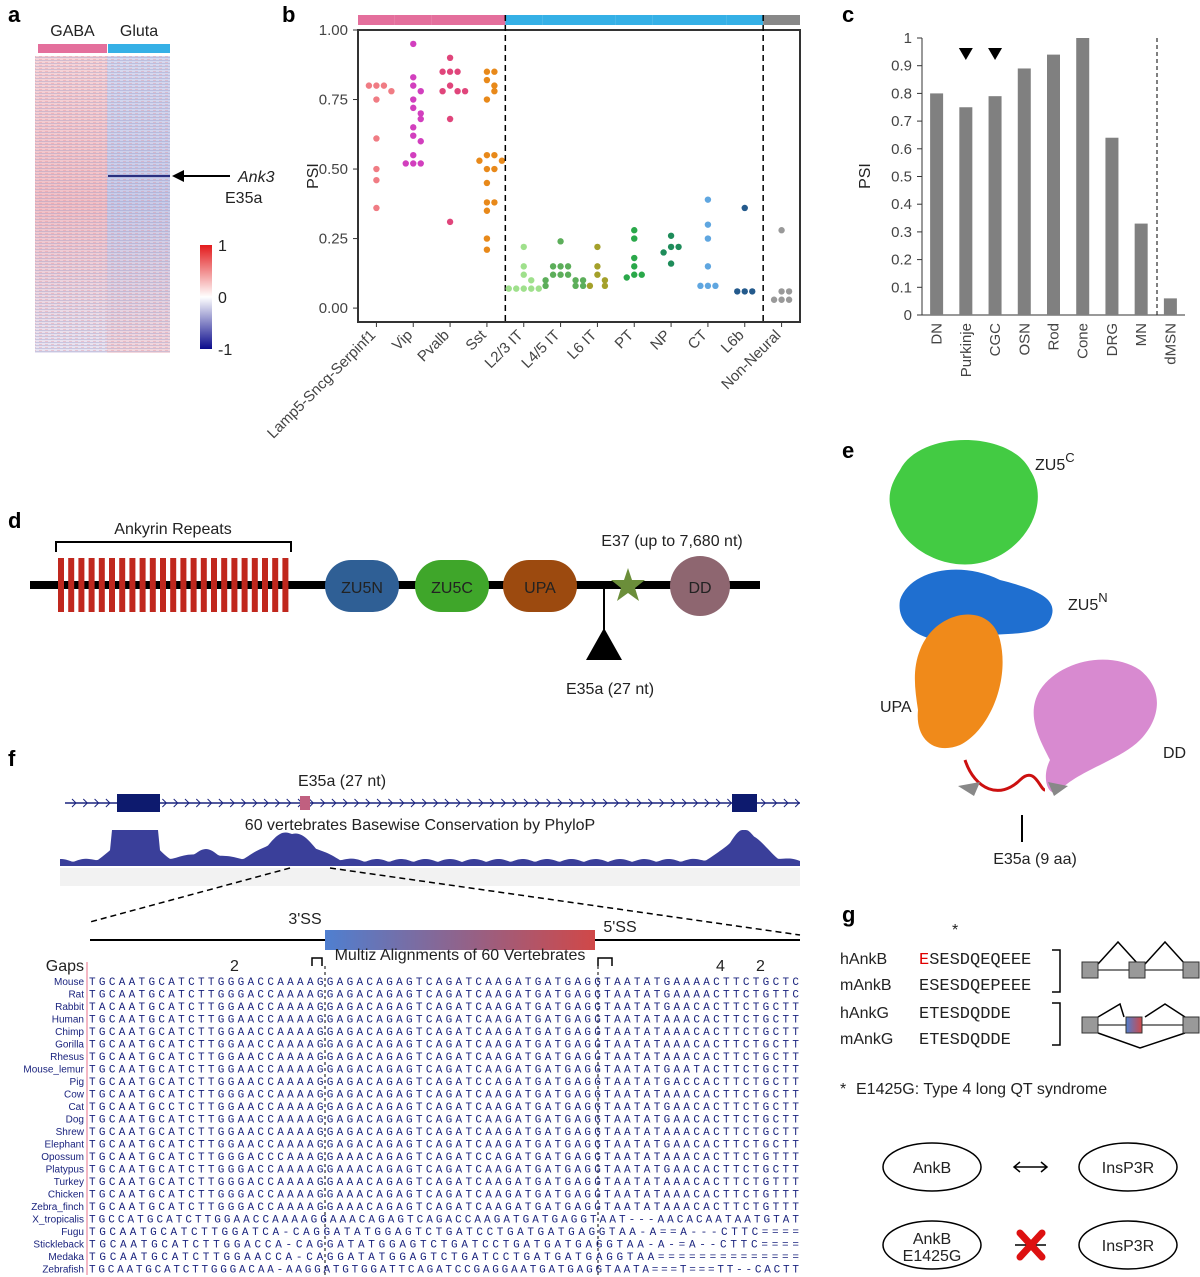  I want to click on y-tick-label: 0.5, so click(901, 177).